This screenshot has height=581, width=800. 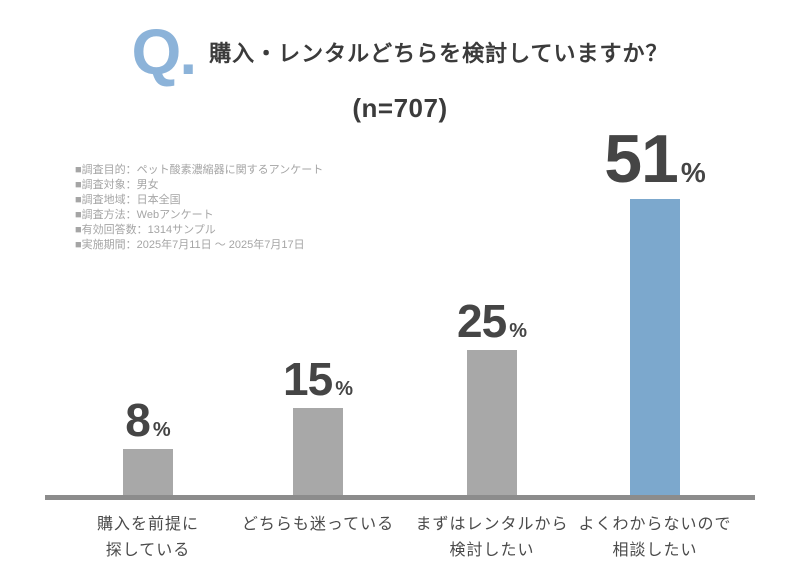 What do you see at coordinates (164, 52) in the screenshot?
I see `q-mark: Q.` at bounding box center [164, 52].